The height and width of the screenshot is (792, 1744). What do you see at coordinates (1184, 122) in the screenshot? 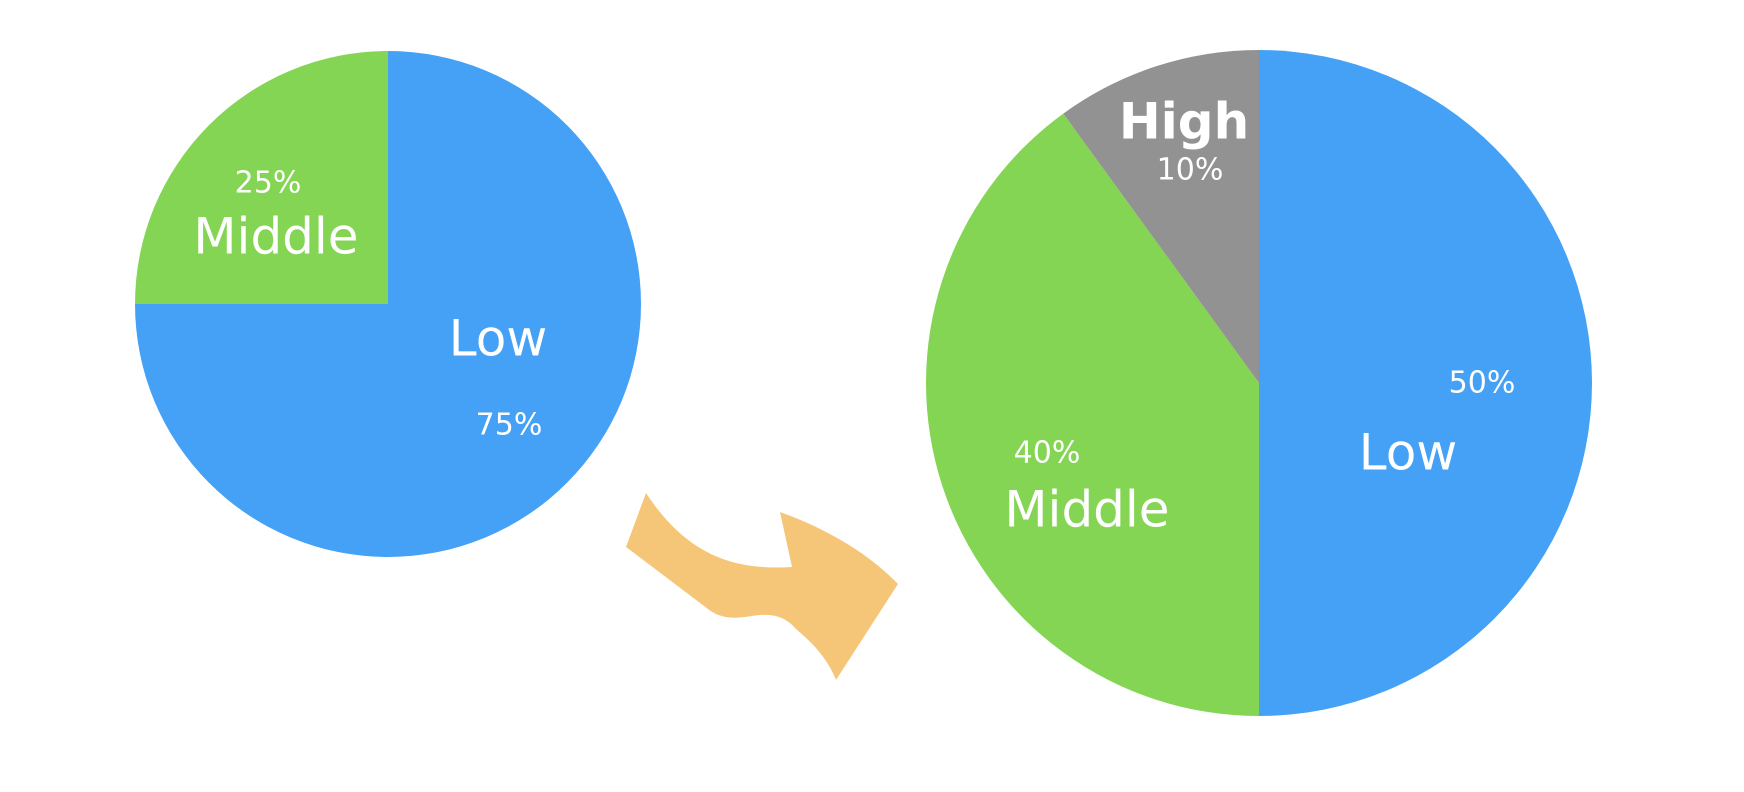
I see `slice-label-high: High` at bounding box center [1184, 122].